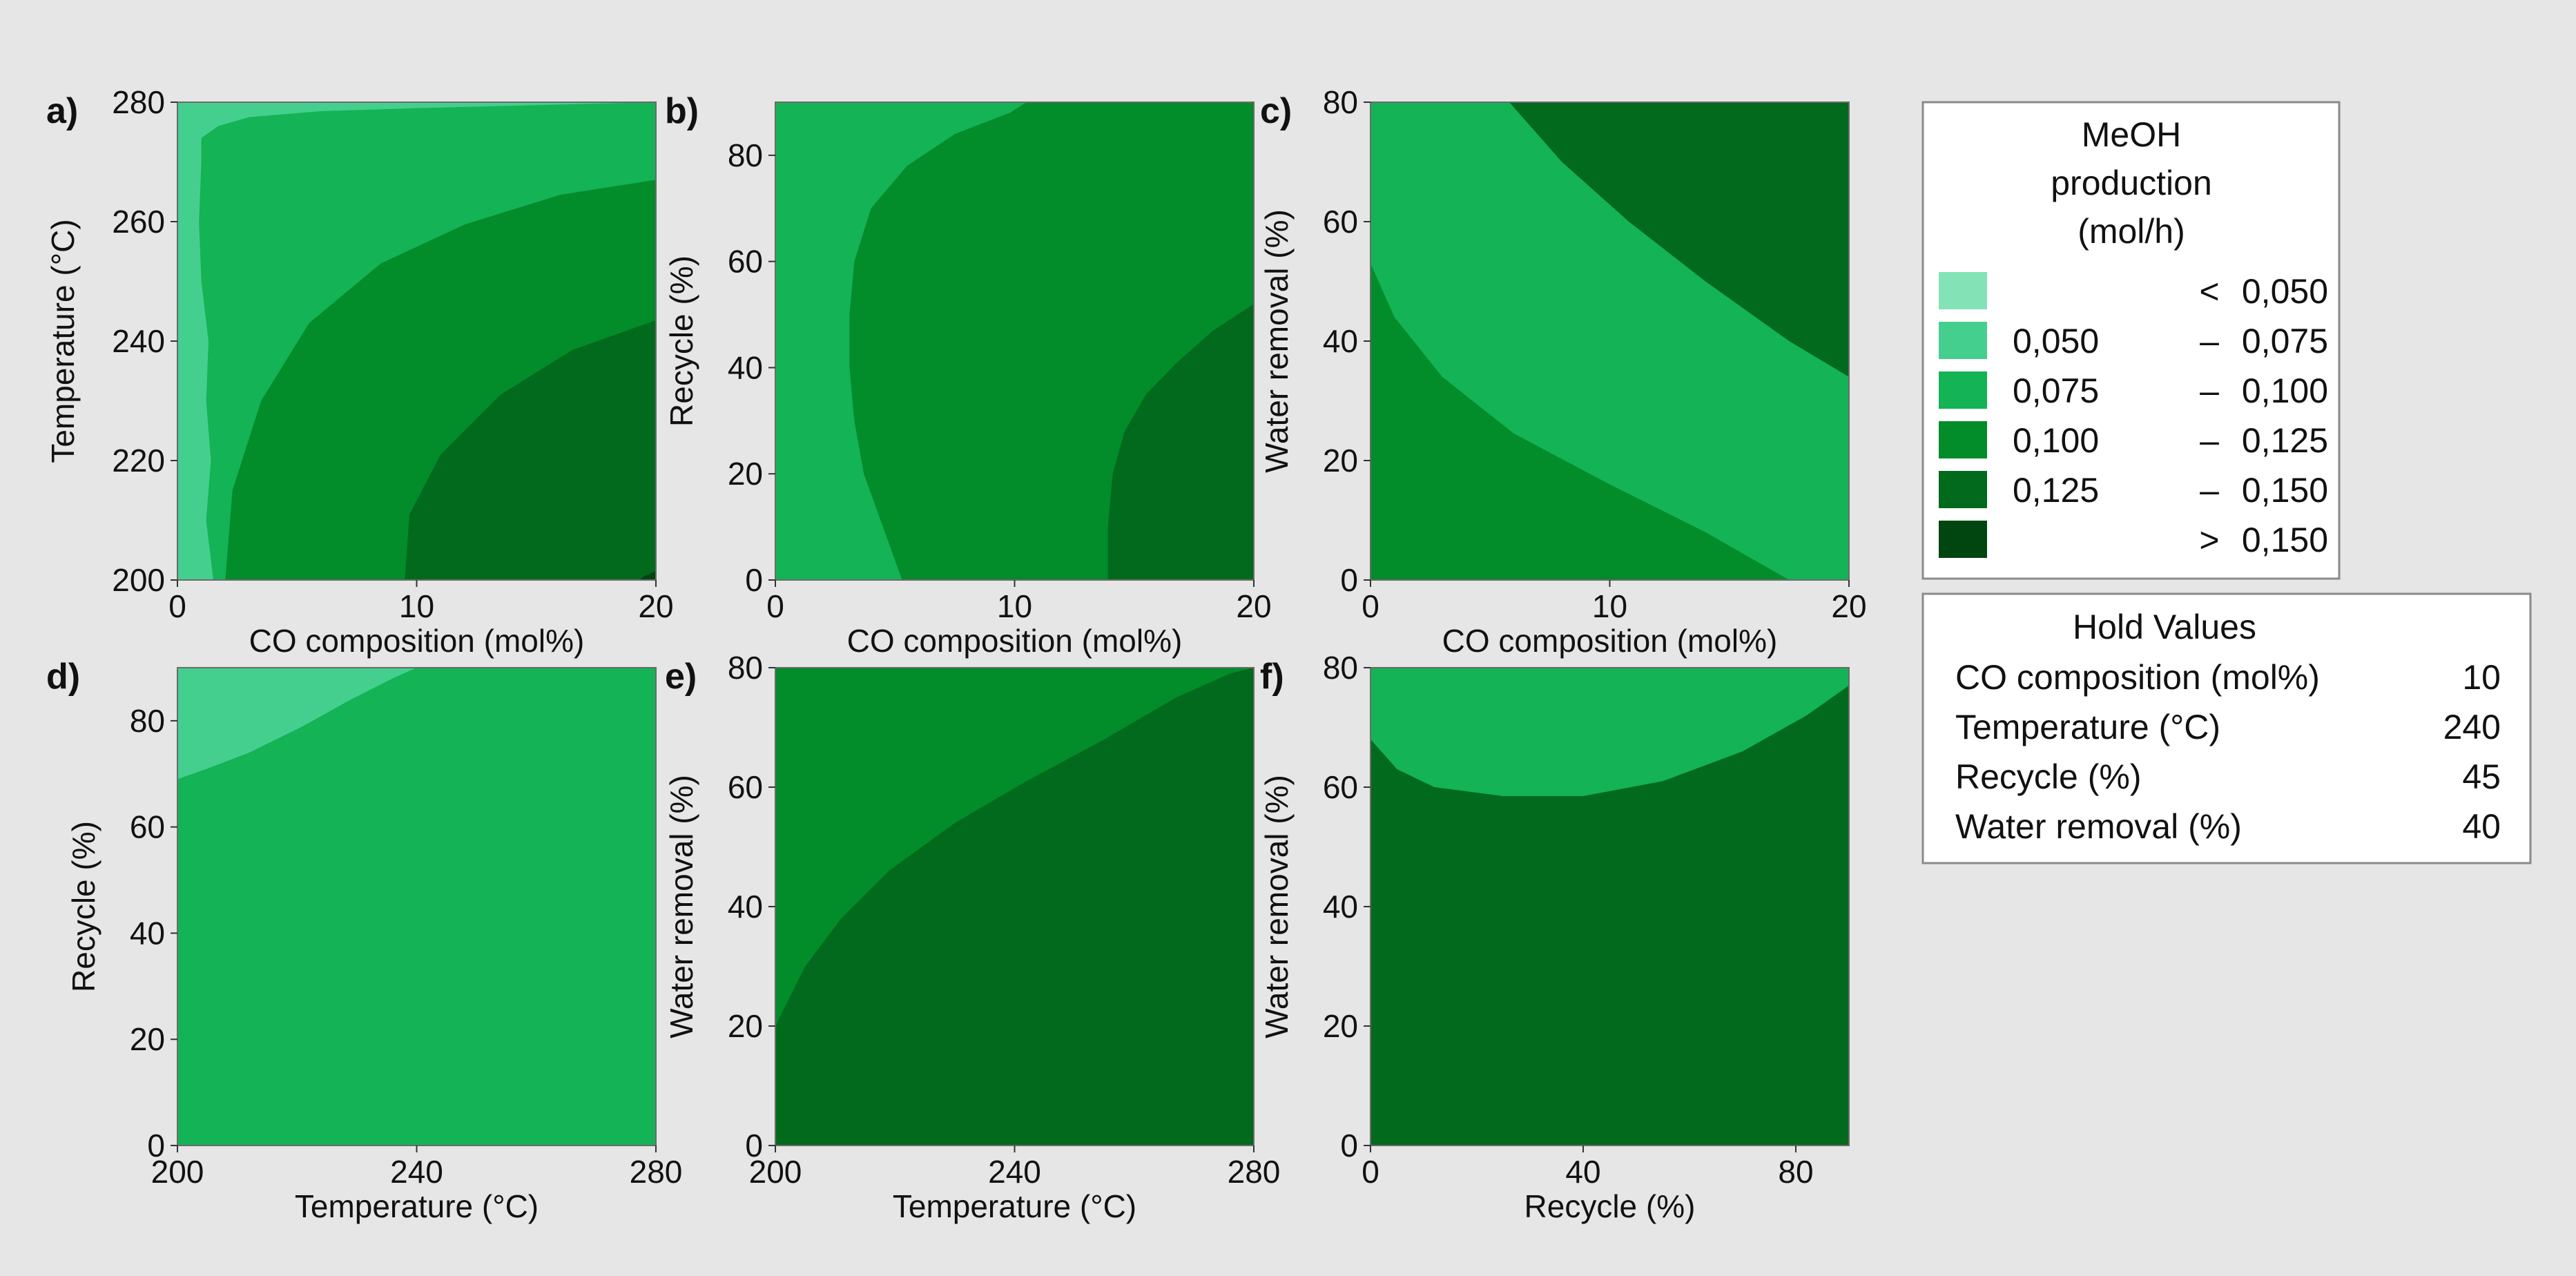 The width and height of the screenshot is (2576, 1276). I want to click on panel-label: a), so click(62, 111).